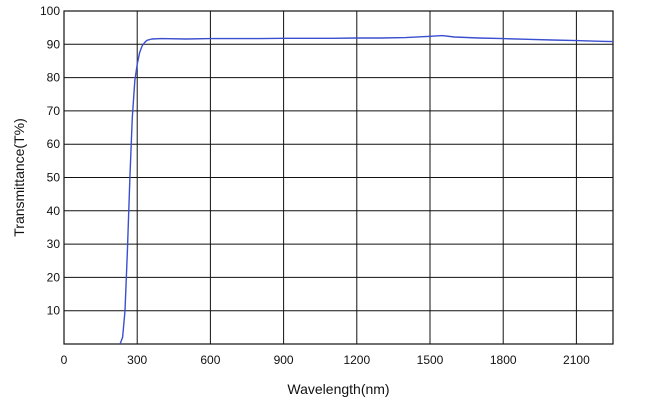 The width and height of the screenshot is (666, 408). Describe the element at coordinates (284, 360) in the screenshot. I see `x-tick-label: 900` at that location.